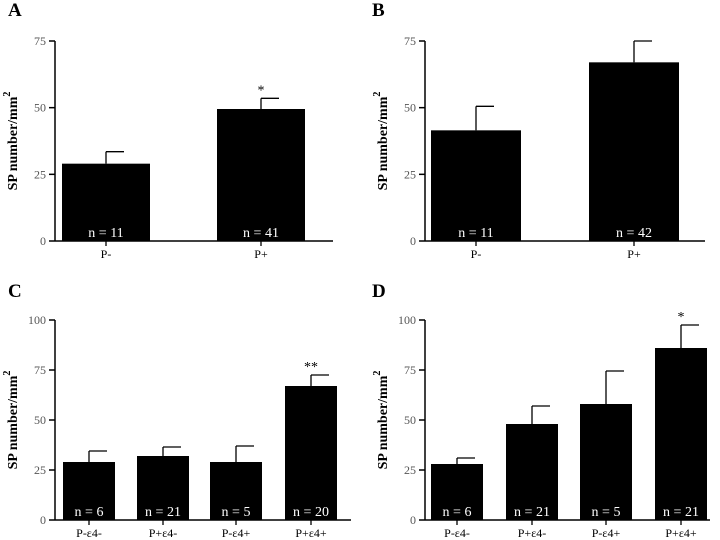  I want to click on significance-marker: **, so click(311, 367).